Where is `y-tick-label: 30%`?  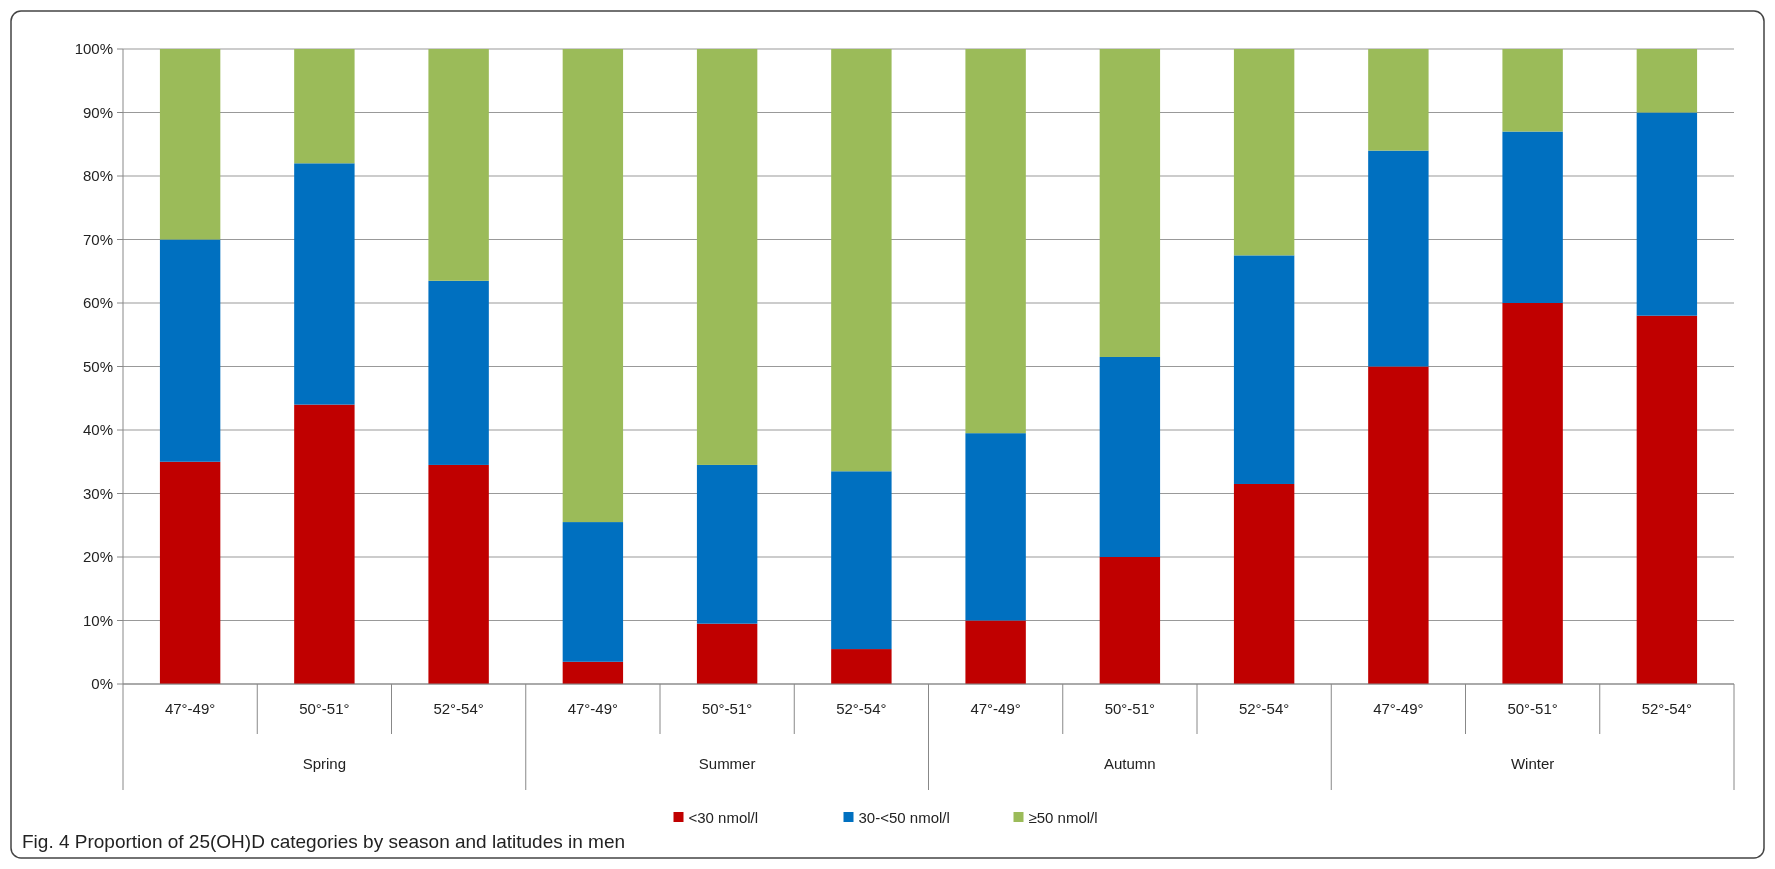
y-tick-label: 30% is located at coordinates (97, 493).